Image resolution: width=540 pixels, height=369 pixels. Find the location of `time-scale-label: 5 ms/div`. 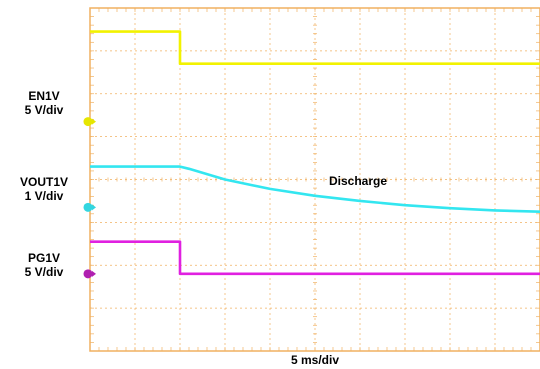

time-scale-label: 5 ms/div is located at coordinates (315, 360).